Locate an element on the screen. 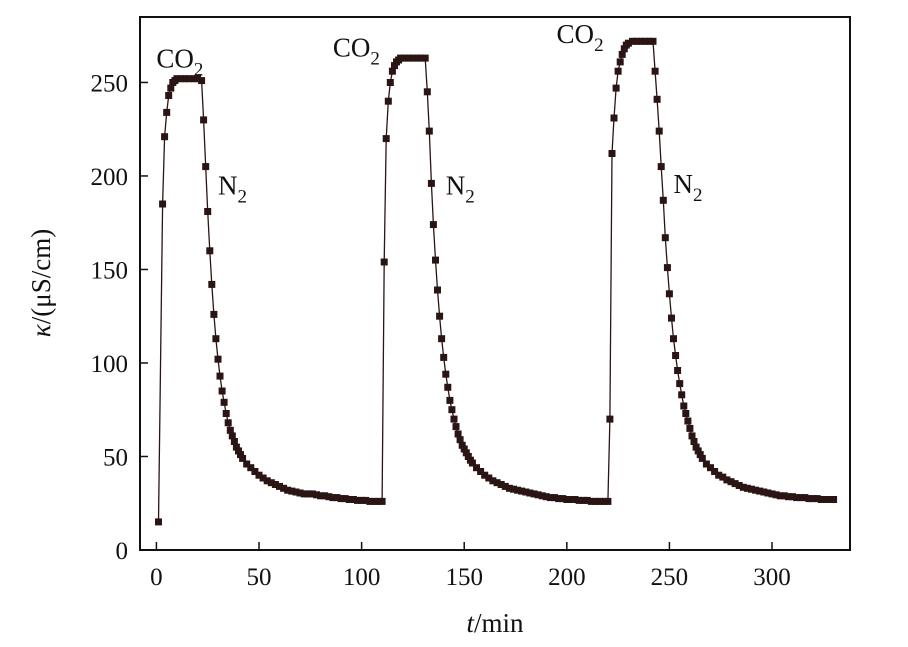 This screenshot has width=908, height=647. x-tick-label: 300 is located at coordinates (772, 577).